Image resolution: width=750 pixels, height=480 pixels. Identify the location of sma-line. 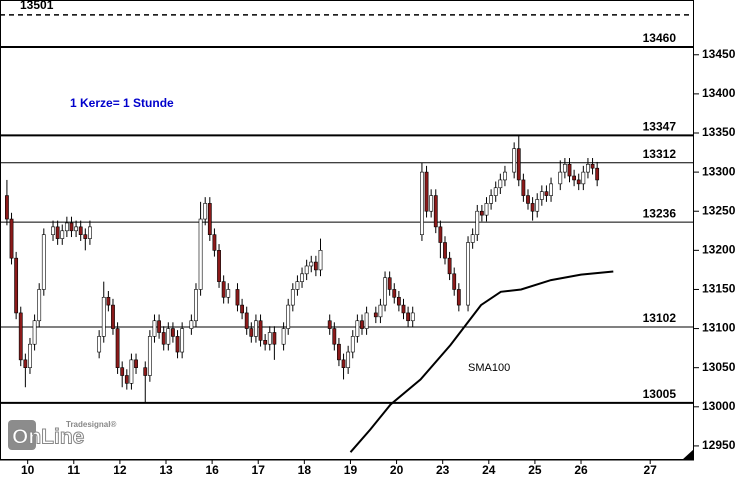
(481, 361).